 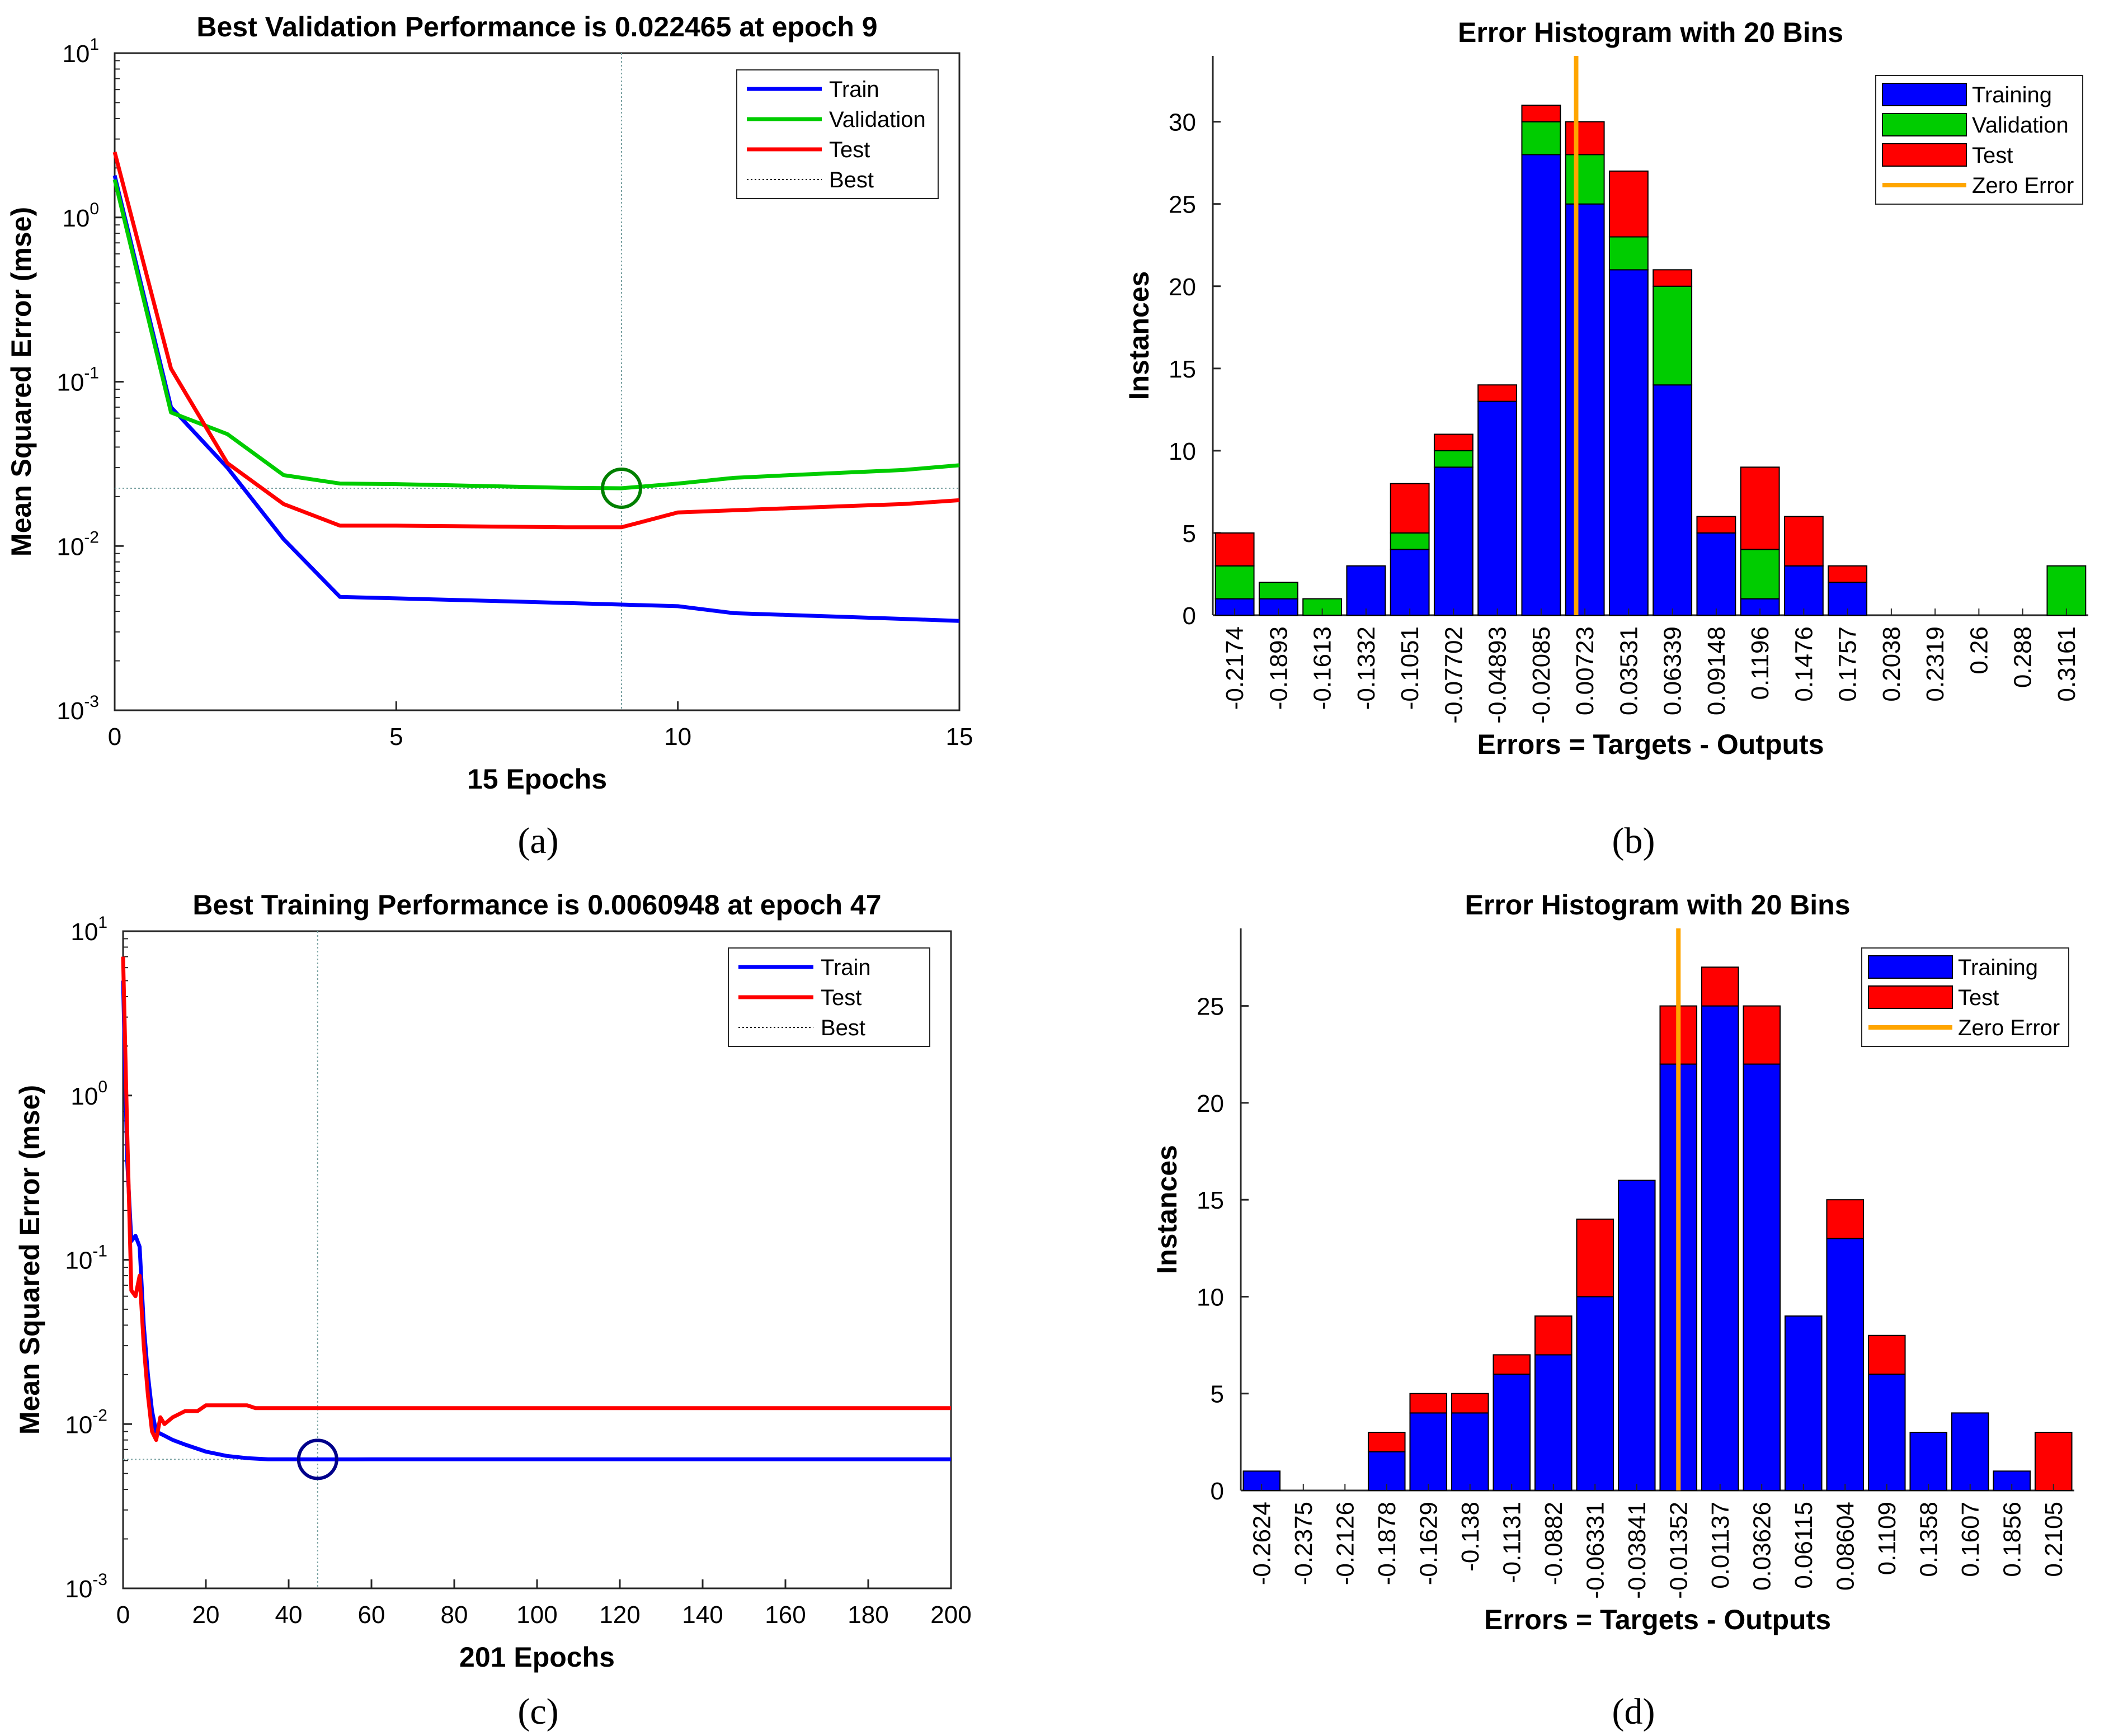 I want to click on x-tick-label: -0.1893, so click(x=1278, y=668).